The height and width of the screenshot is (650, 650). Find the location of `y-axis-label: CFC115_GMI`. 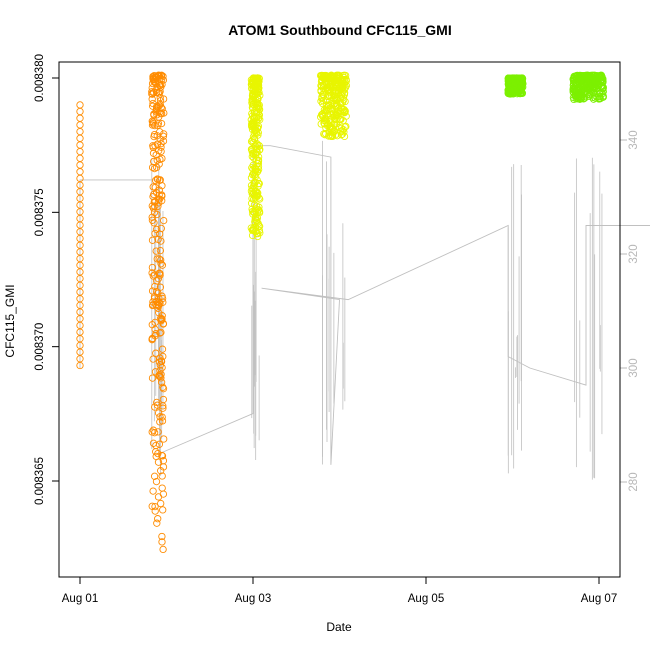

y-axis-label: CFC115_GMI is located at coordinates (10, 320).